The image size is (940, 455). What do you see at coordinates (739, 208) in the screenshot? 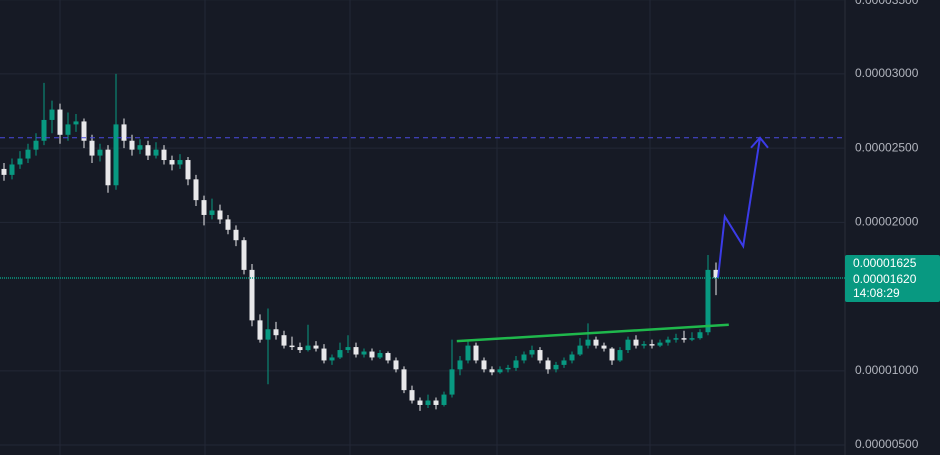
I see `projection-path` at bounding box center [739, 208].